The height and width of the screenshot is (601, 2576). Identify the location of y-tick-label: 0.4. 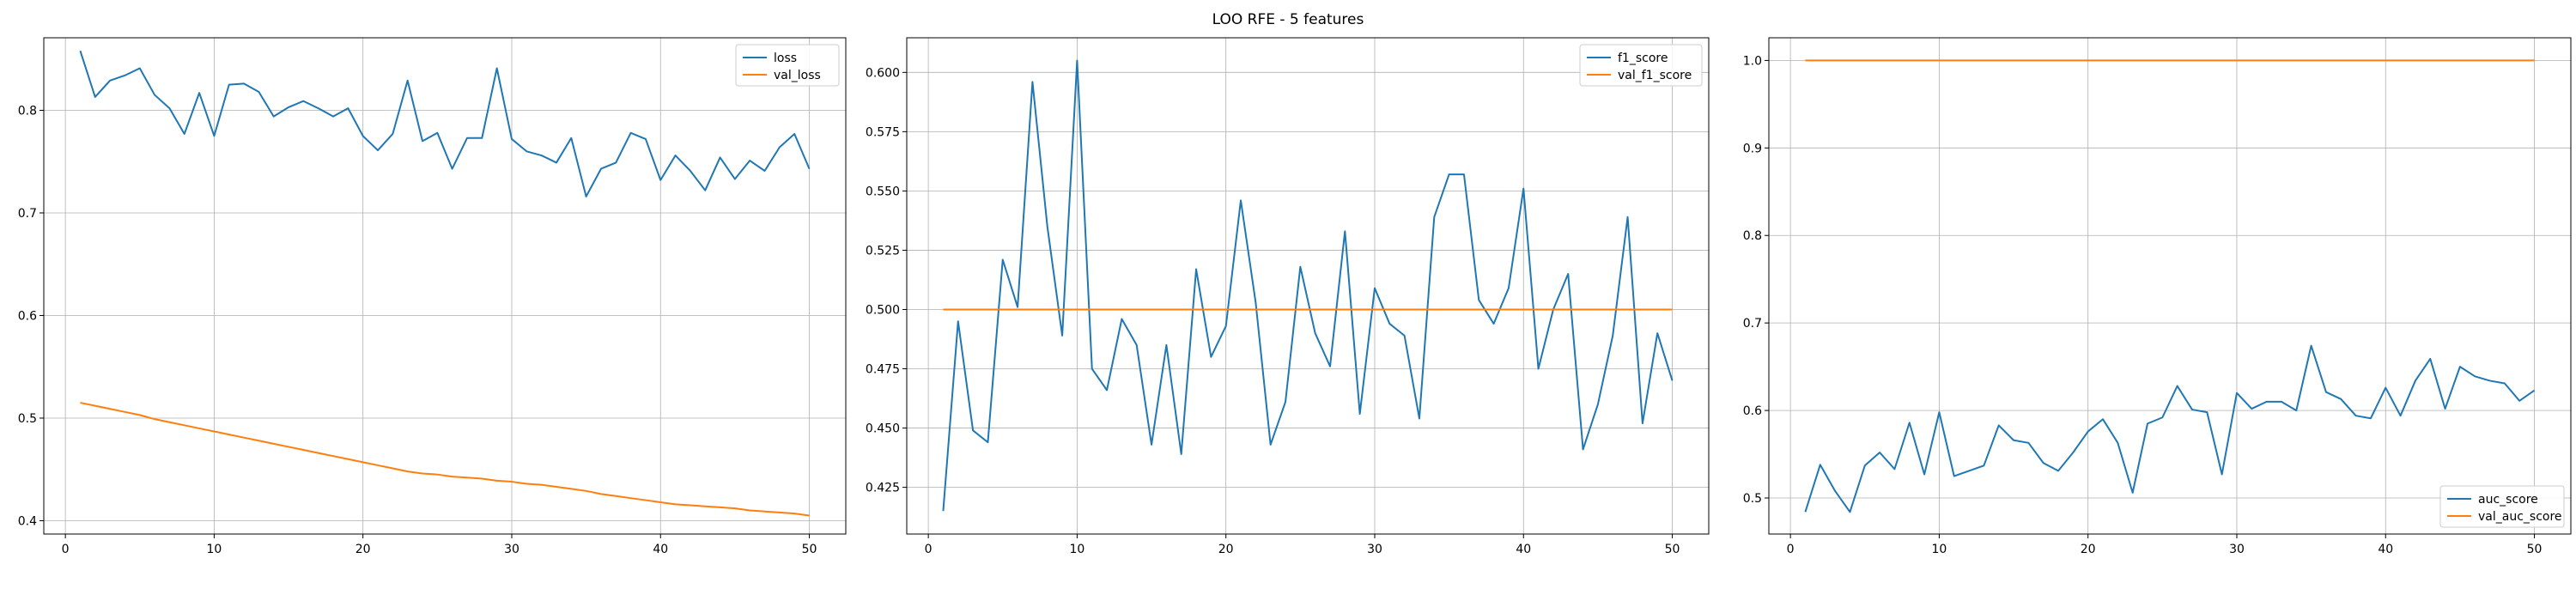
(28, 521).